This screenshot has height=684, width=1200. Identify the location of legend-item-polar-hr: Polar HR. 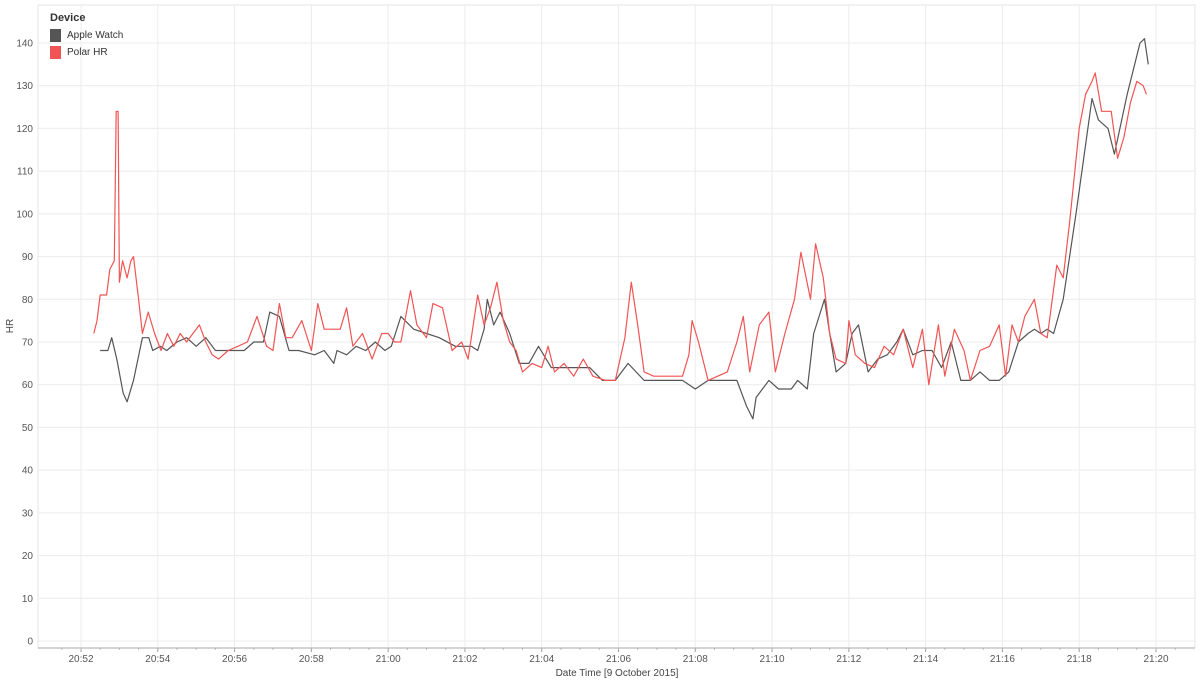
(86, 52).